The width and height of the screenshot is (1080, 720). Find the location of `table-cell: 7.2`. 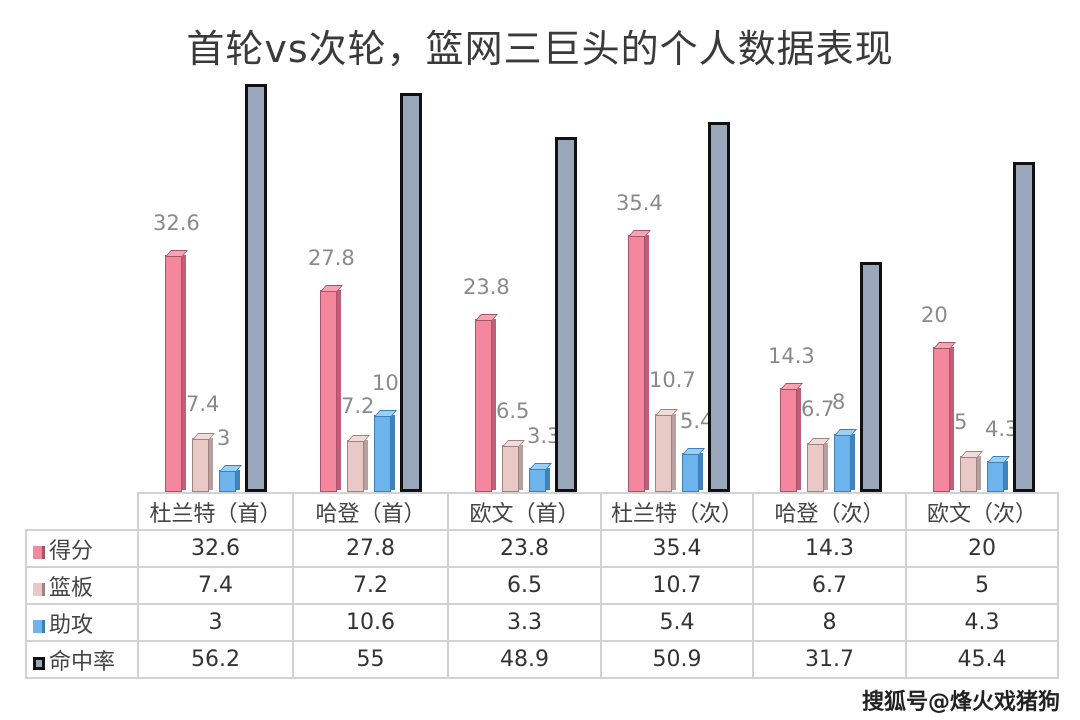

table-cell: 7.2 is located at coordinates (370, 585).